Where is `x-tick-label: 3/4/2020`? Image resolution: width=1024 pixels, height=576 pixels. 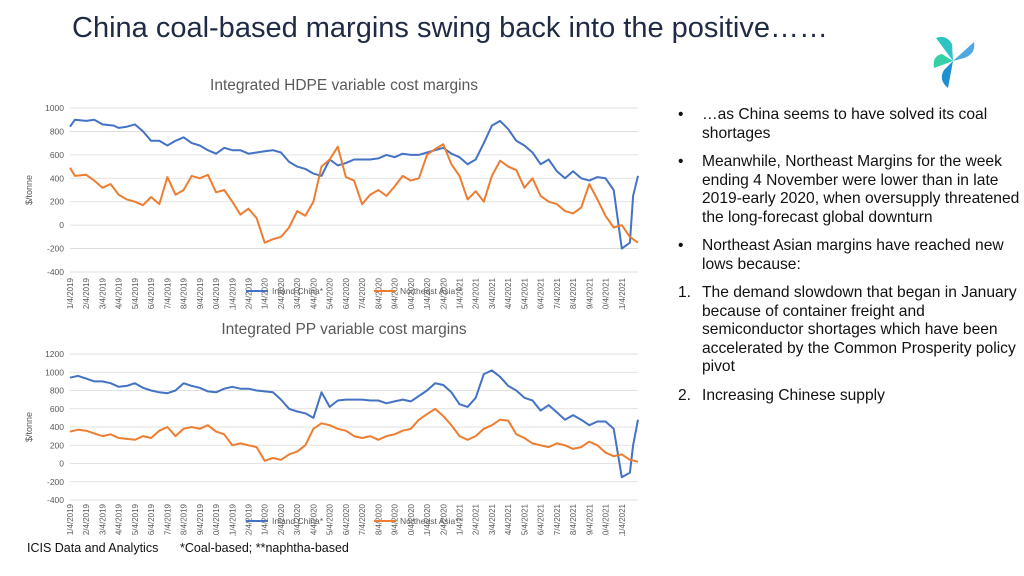 x-tick-label: 3/4/2020 is located at coordinates (297, 293).